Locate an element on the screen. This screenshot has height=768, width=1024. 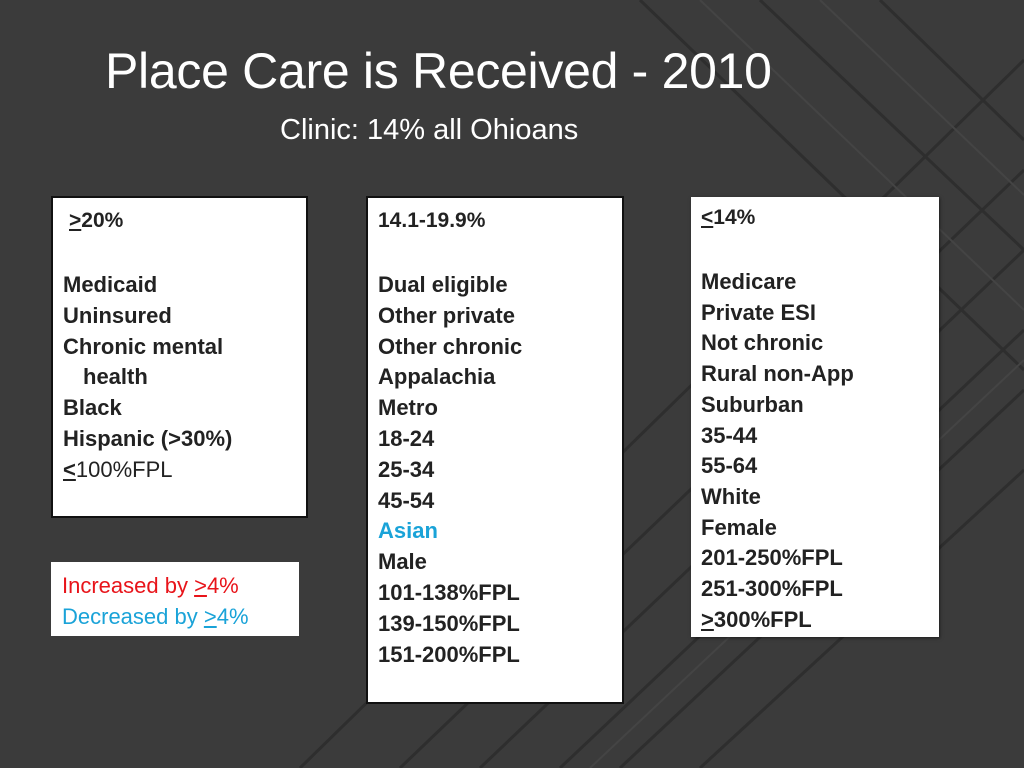
item-text: 300%FPL is located at coordinates (762, 619).